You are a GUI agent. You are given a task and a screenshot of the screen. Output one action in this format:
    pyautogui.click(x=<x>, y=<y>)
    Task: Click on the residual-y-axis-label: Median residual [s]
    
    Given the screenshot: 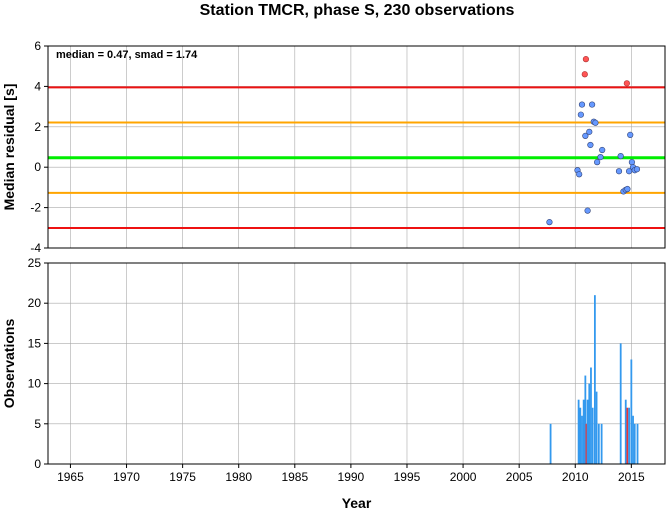 What is the action you would take?
    pyautogui.click(x=9, y=147)
    